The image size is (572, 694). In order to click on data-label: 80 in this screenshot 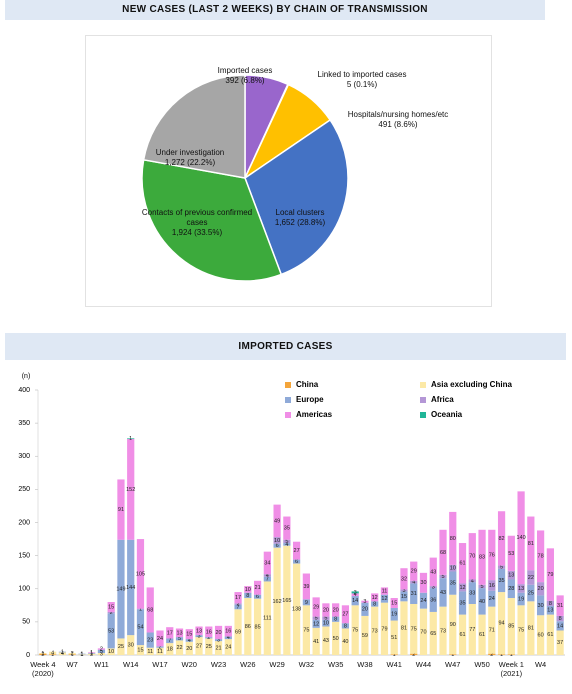, I will do `click(453, 539)`.